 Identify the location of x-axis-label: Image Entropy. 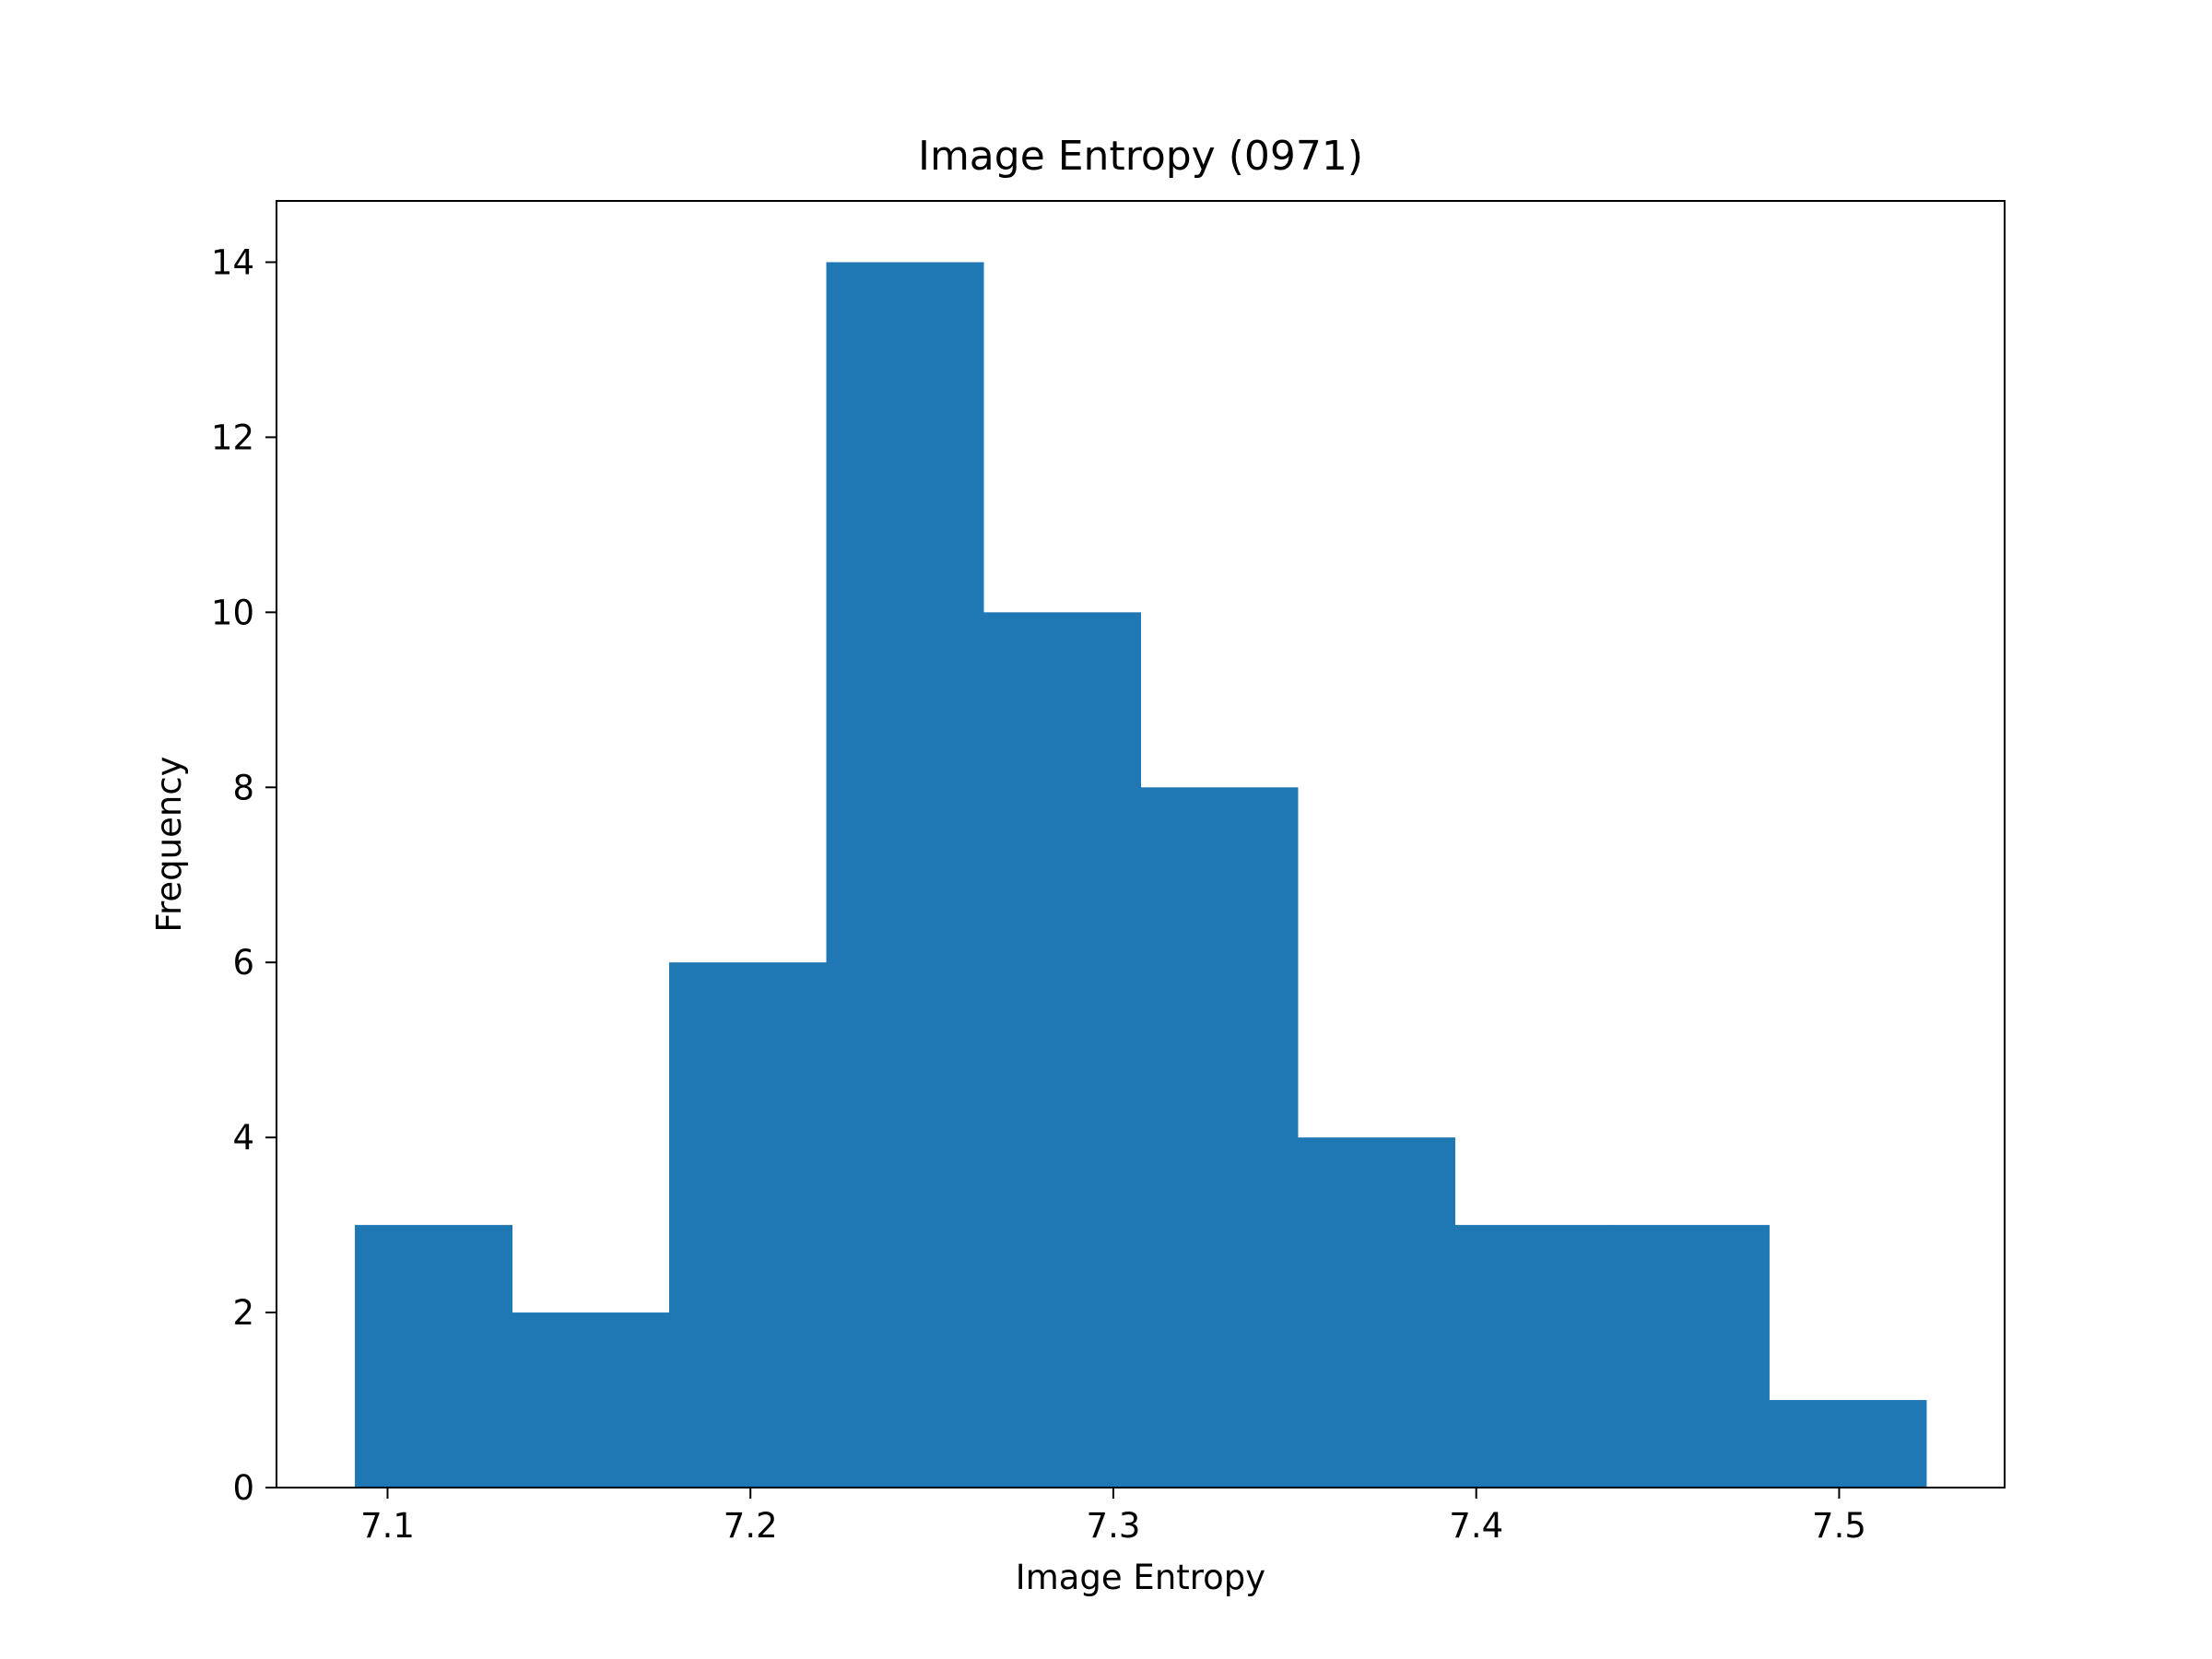
(1140, 1577).